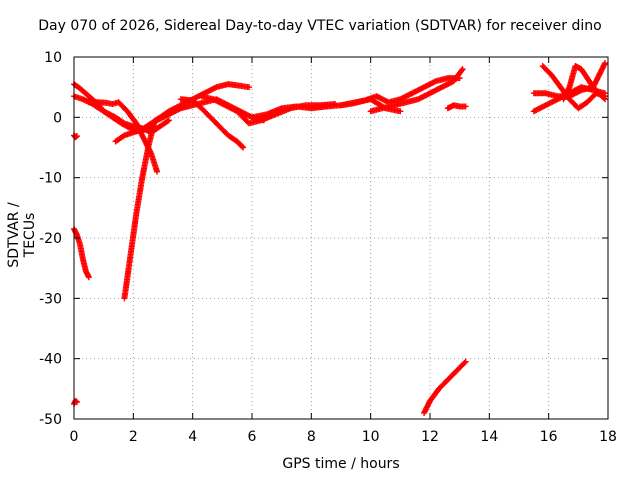  I want to click on x-tick-label: 6, so click(252, 437).